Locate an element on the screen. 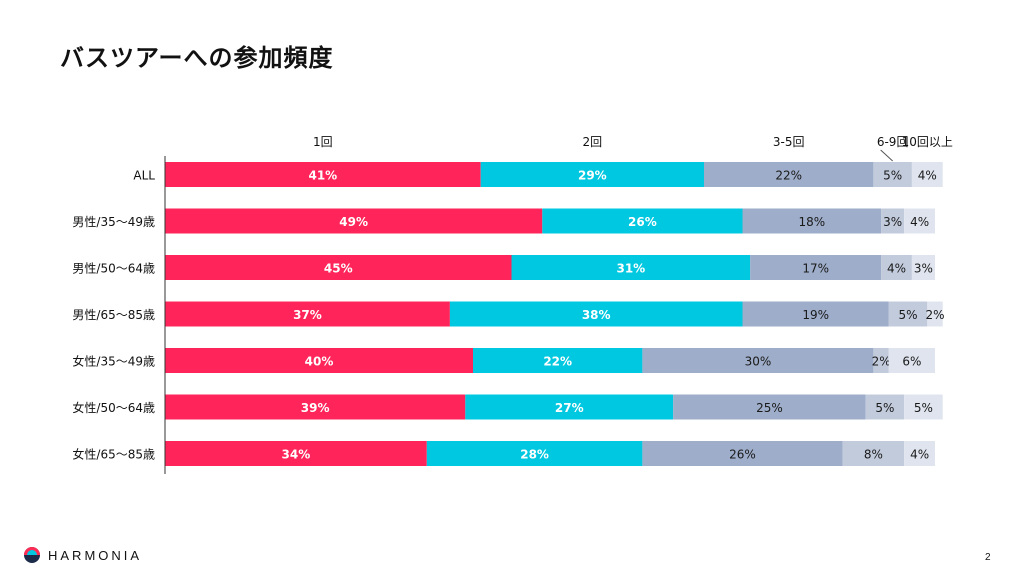 The width and height of the screenshot is (1024, 576). data-label: 19% is located at coordinates (815, 315).